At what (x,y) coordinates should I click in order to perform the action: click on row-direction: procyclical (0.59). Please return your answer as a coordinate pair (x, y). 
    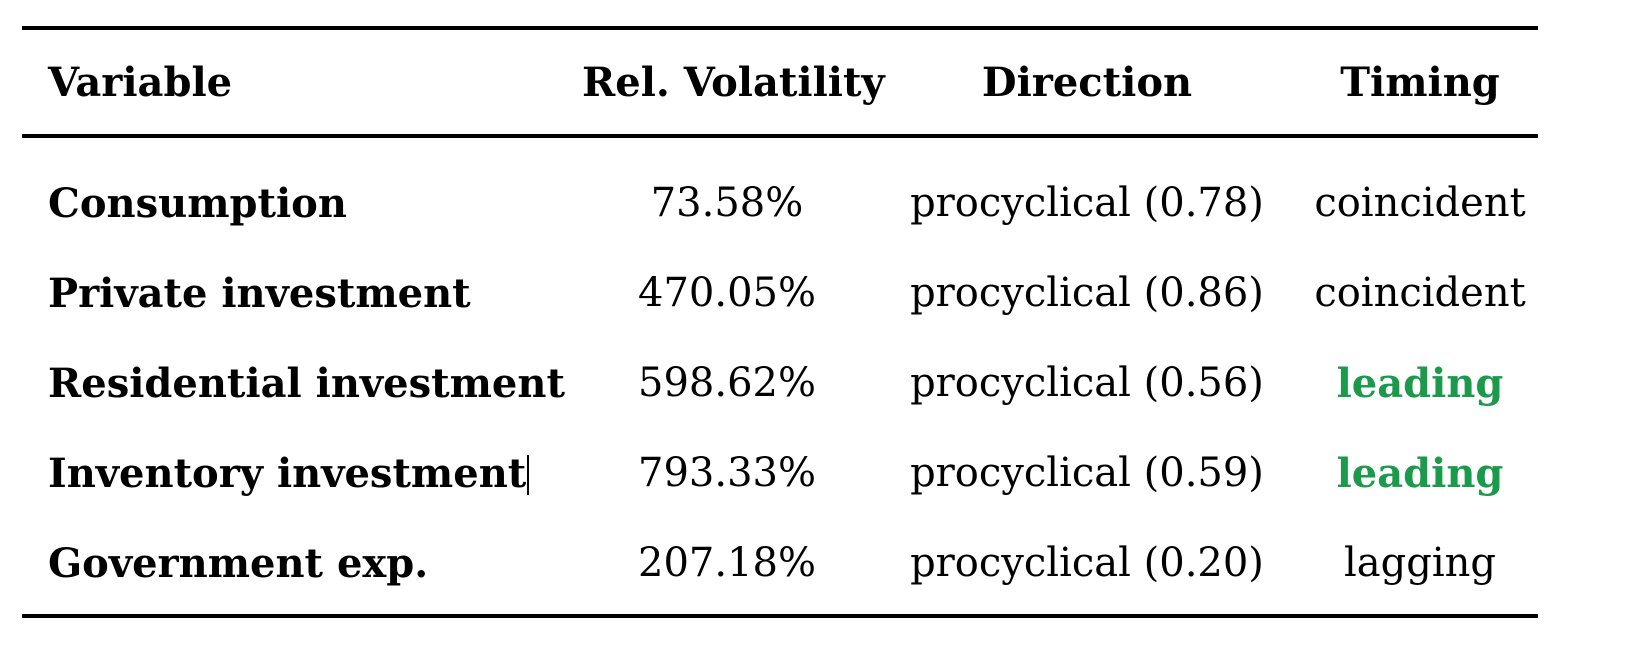
    Looking at the image, I should click on (1087, 473).